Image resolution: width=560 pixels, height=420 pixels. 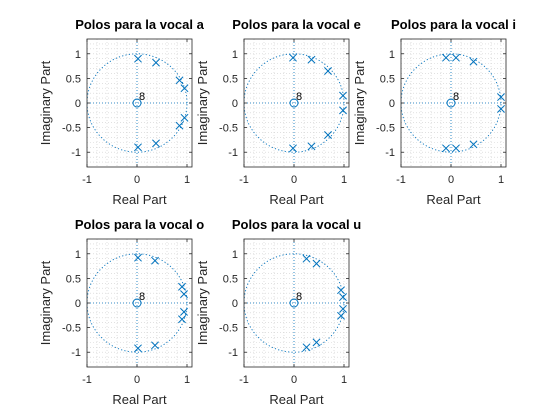 What do you see at coordinates (453, 24) in the screenshot?
I see `subplot-title: Polos para la vocal i` at bounding box center [453, 24].